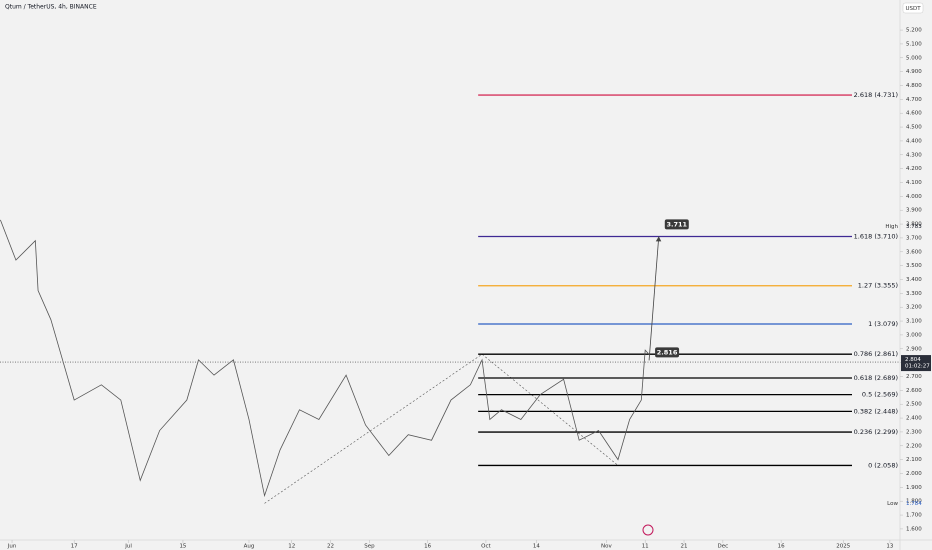  Describe the element at coordinates (914, 31) in the screenshot. I see `y-tick-label: 5.200` at that location.